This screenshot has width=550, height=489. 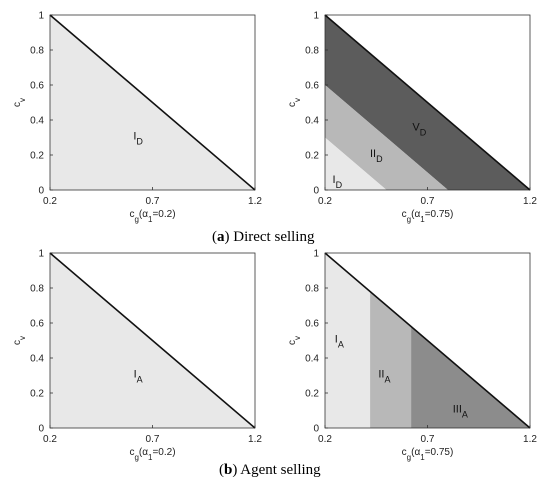 I want to click on region-label-1: ID, so click(x=138, y=138).